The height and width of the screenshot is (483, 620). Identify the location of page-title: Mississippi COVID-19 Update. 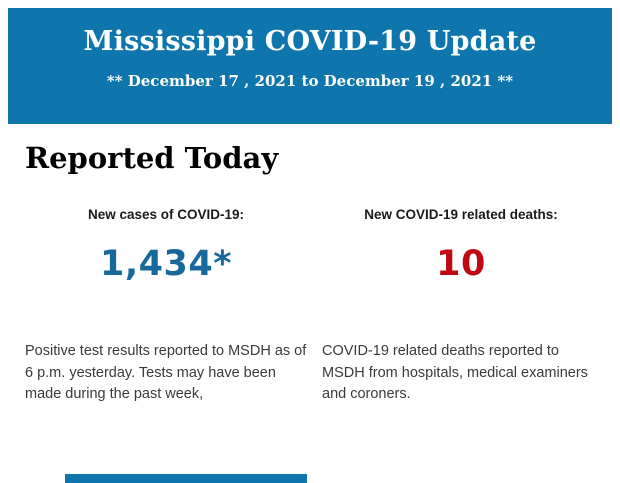
(310, 41).